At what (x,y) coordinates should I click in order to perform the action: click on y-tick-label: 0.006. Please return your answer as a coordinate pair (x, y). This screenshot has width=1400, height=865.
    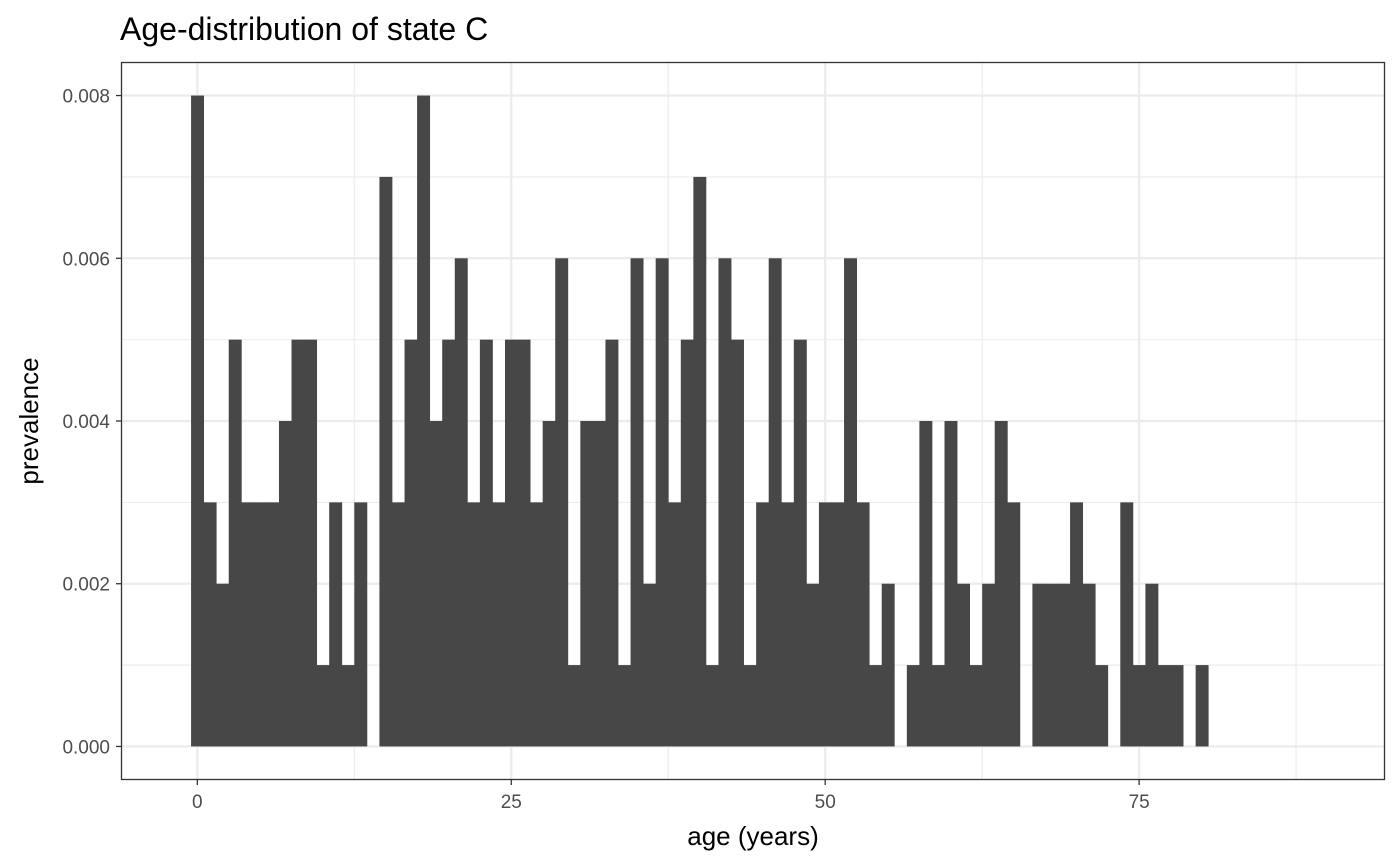
    Looking at the image, I should click on (86, 259).